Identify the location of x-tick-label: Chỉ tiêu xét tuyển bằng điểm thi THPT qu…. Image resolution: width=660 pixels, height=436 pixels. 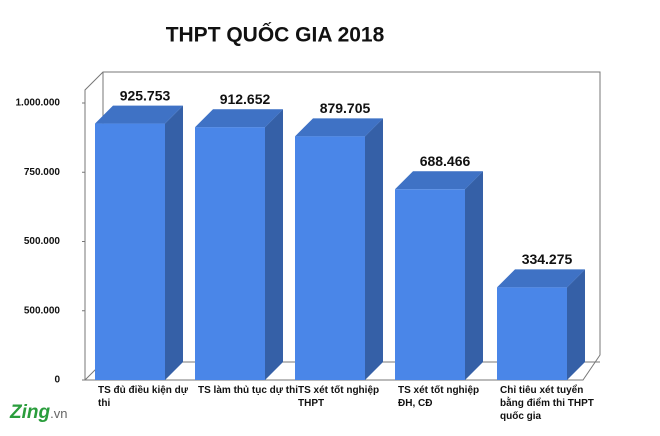
(547, 403).